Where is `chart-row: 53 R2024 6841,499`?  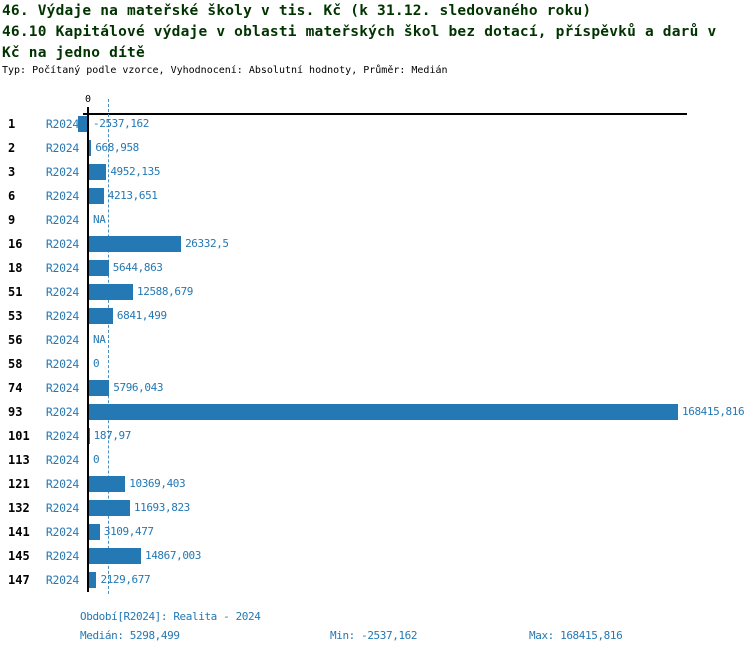 chart-row: 53 R2024 6841,499 is located at coordinates (375, 316).